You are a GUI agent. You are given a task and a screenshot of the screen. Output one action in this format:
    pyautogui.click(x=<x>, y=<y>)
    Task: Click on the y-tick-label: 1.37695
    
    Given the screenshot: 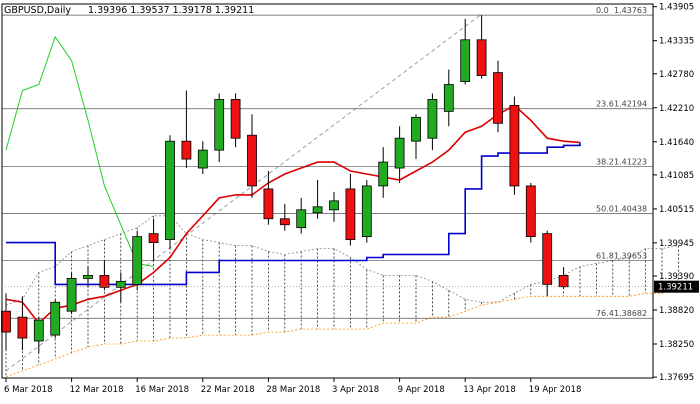 What is the action you would take?
    pyautogui.click(x=676, y=378)
    